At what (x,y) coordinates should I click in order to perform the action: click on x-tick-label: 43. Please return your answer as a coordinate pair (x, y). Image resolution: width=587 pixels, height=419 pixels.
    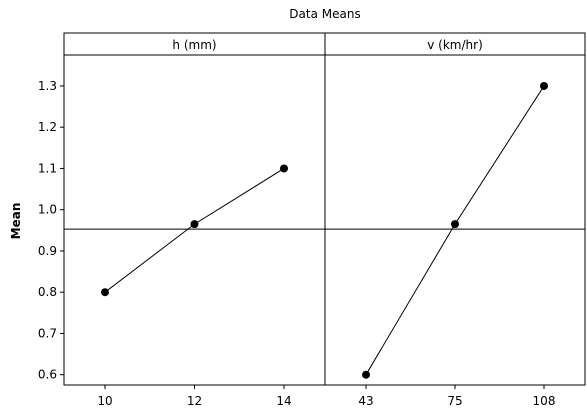
    Looking at the image, I should click on (365, 401).